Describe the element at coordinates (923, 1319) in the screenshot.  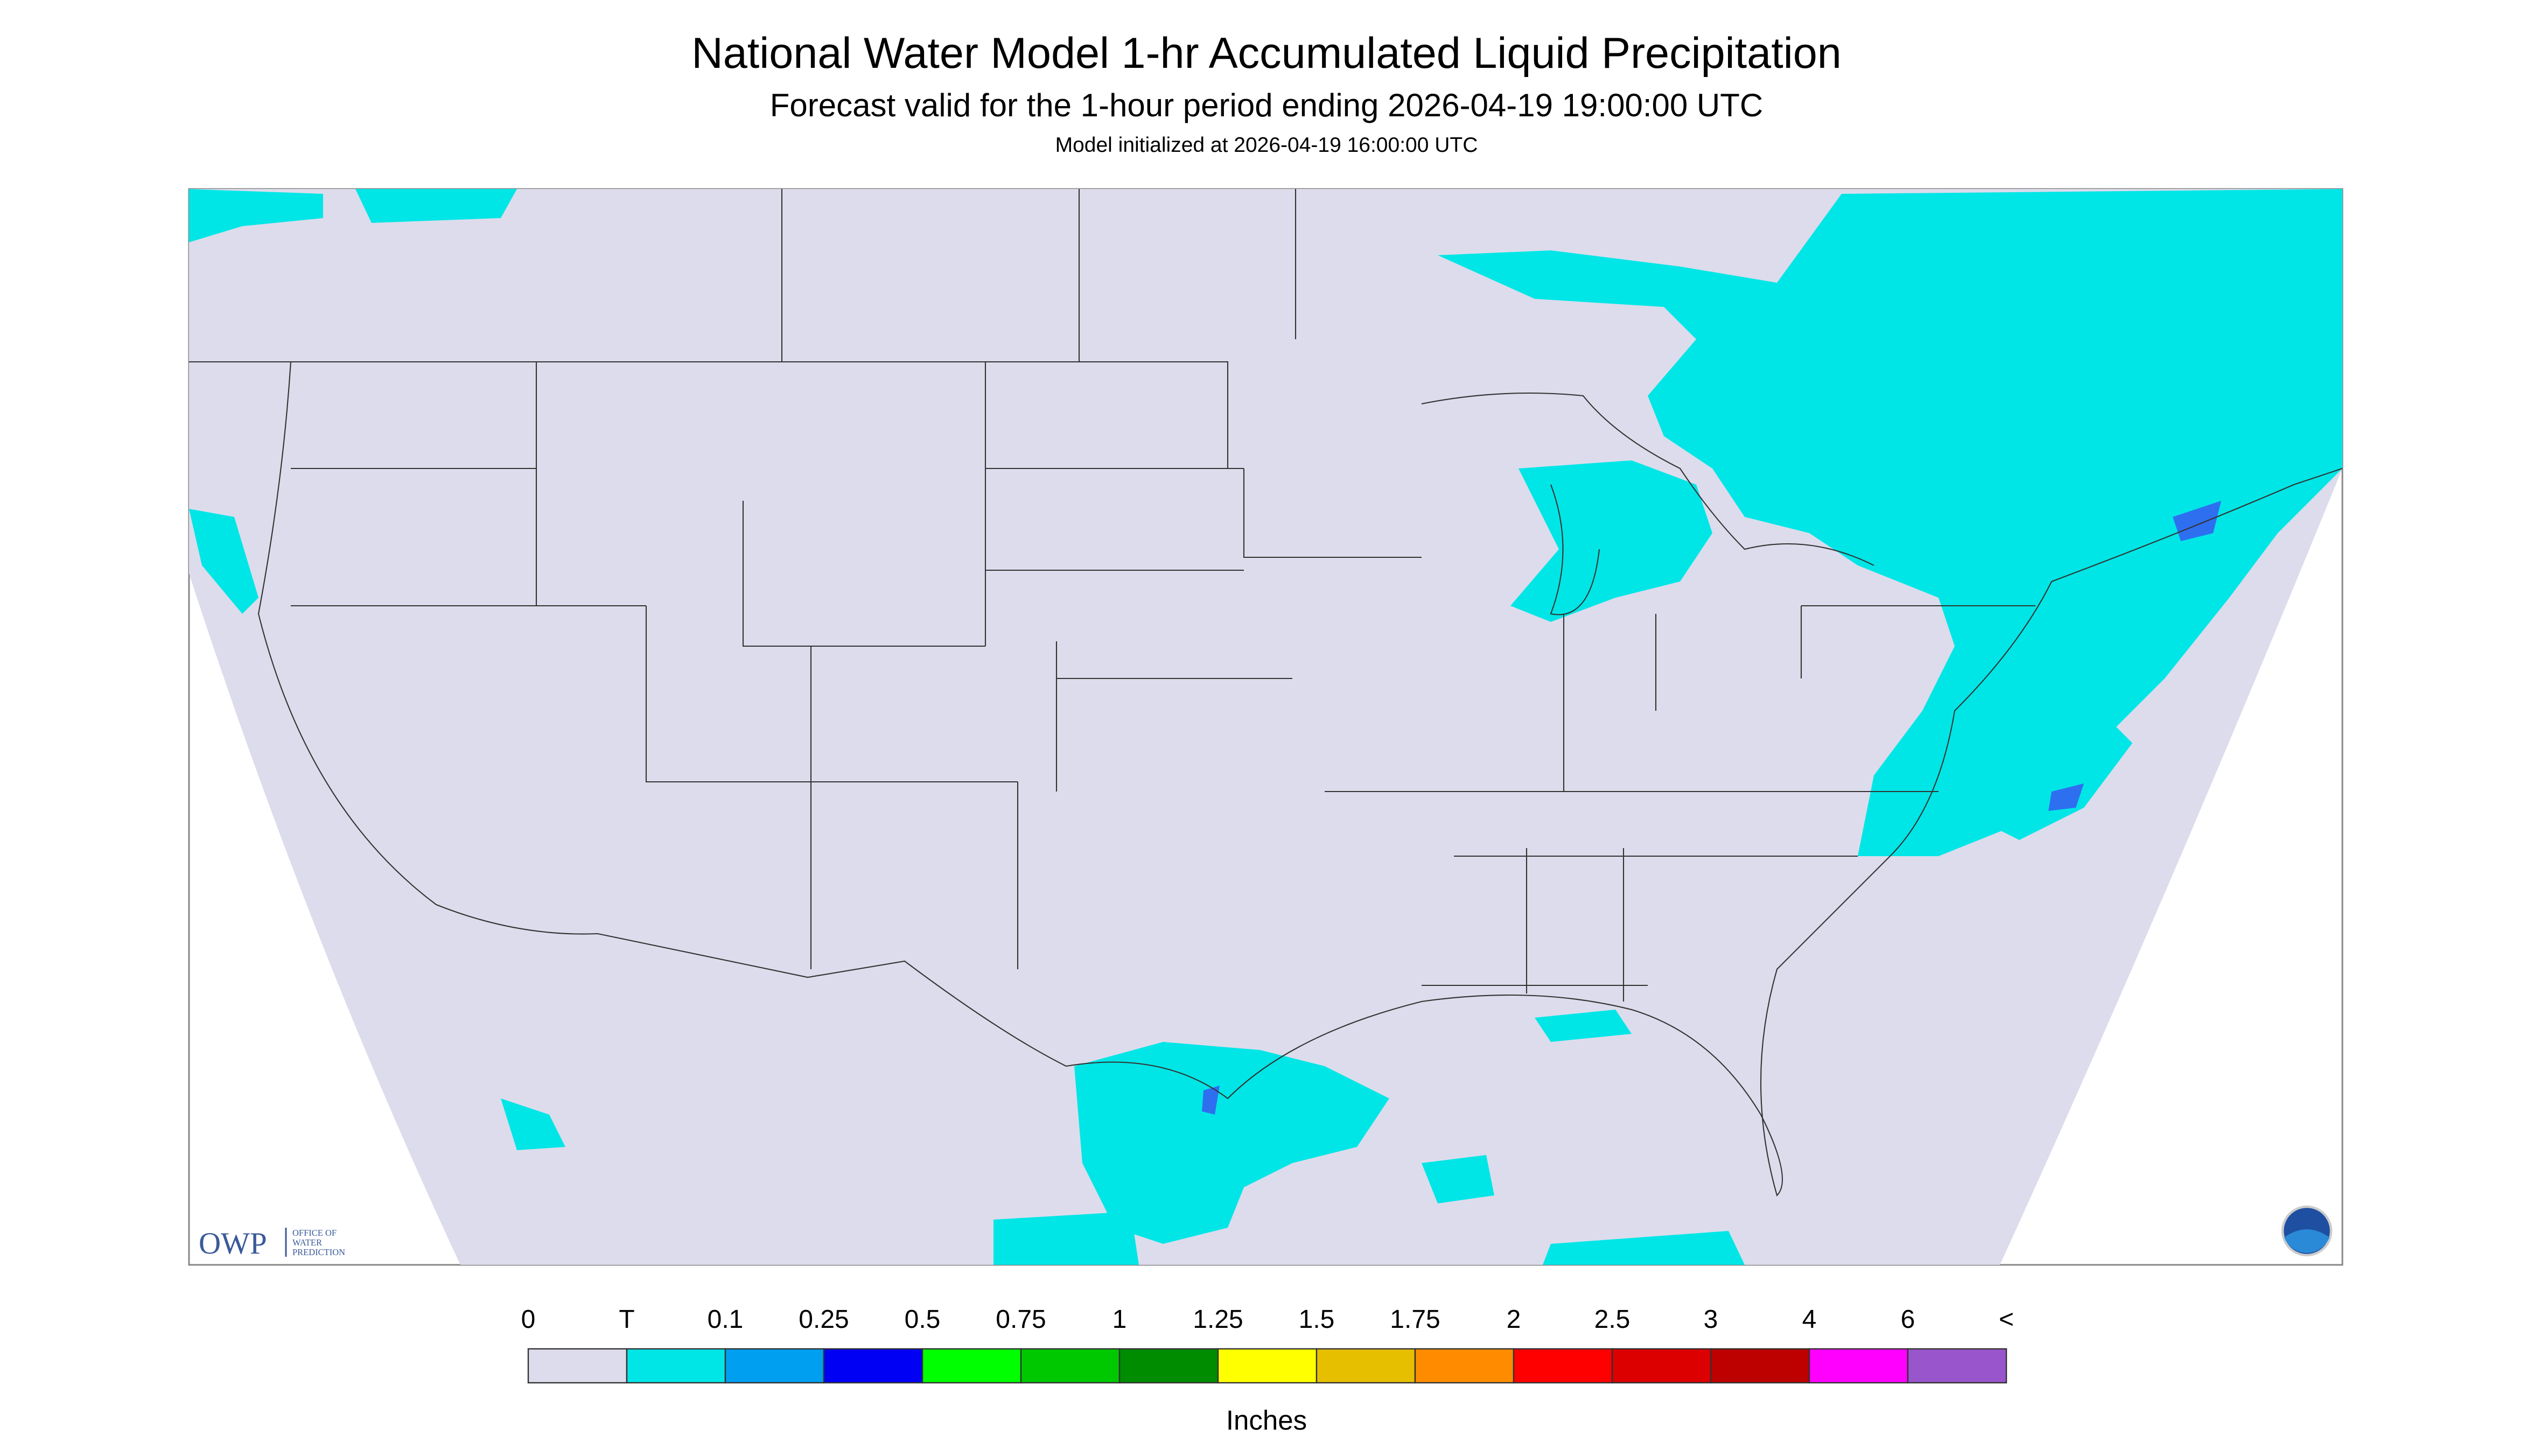
I see `legend-label: 0.5` at that location.